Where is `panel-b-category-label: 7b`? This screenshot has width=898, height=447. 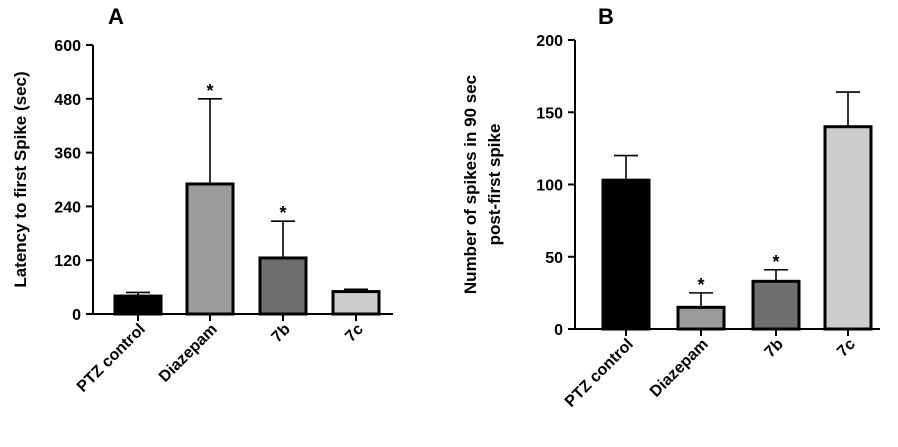 panel-b-category-label: 7b is located at coordinates (774, 348).